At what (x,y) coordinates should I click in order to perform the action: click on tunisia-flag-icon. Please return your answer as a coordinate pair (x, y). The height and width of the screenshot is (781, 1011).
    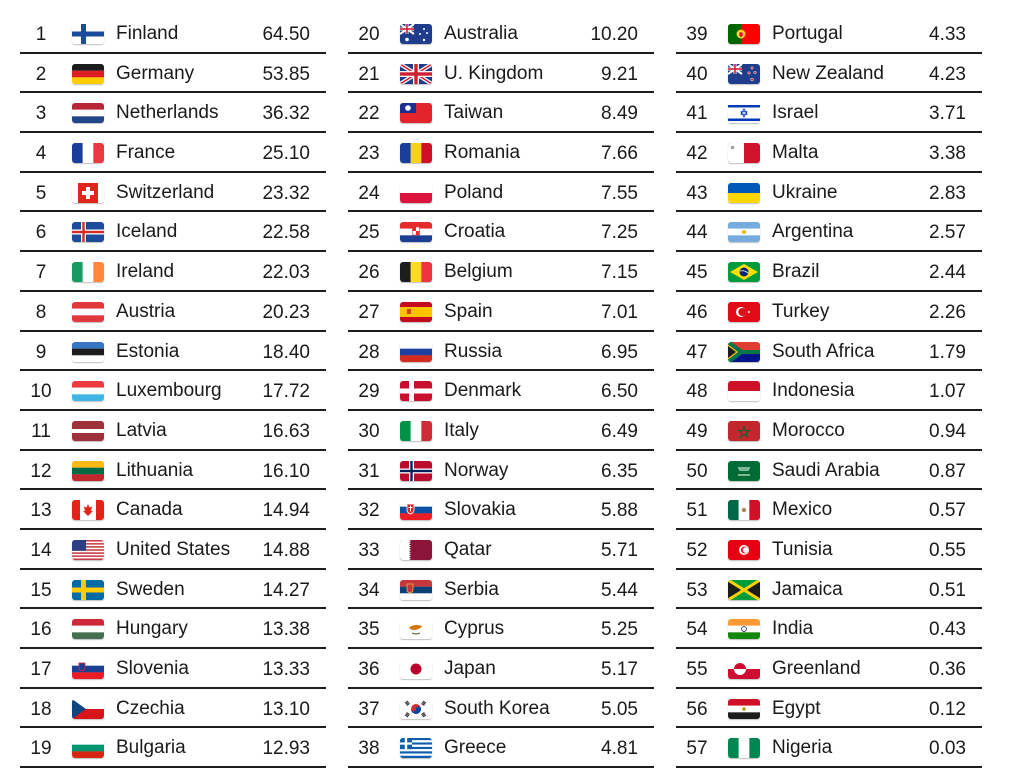
    Looking at the image, I should click on (744, 549).